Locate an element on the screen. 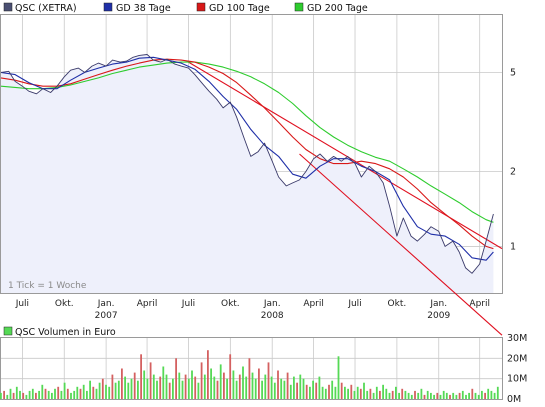 This screenshot has width=545, height=407. y-tick-label: 2 is located at coordinates (513, 171).